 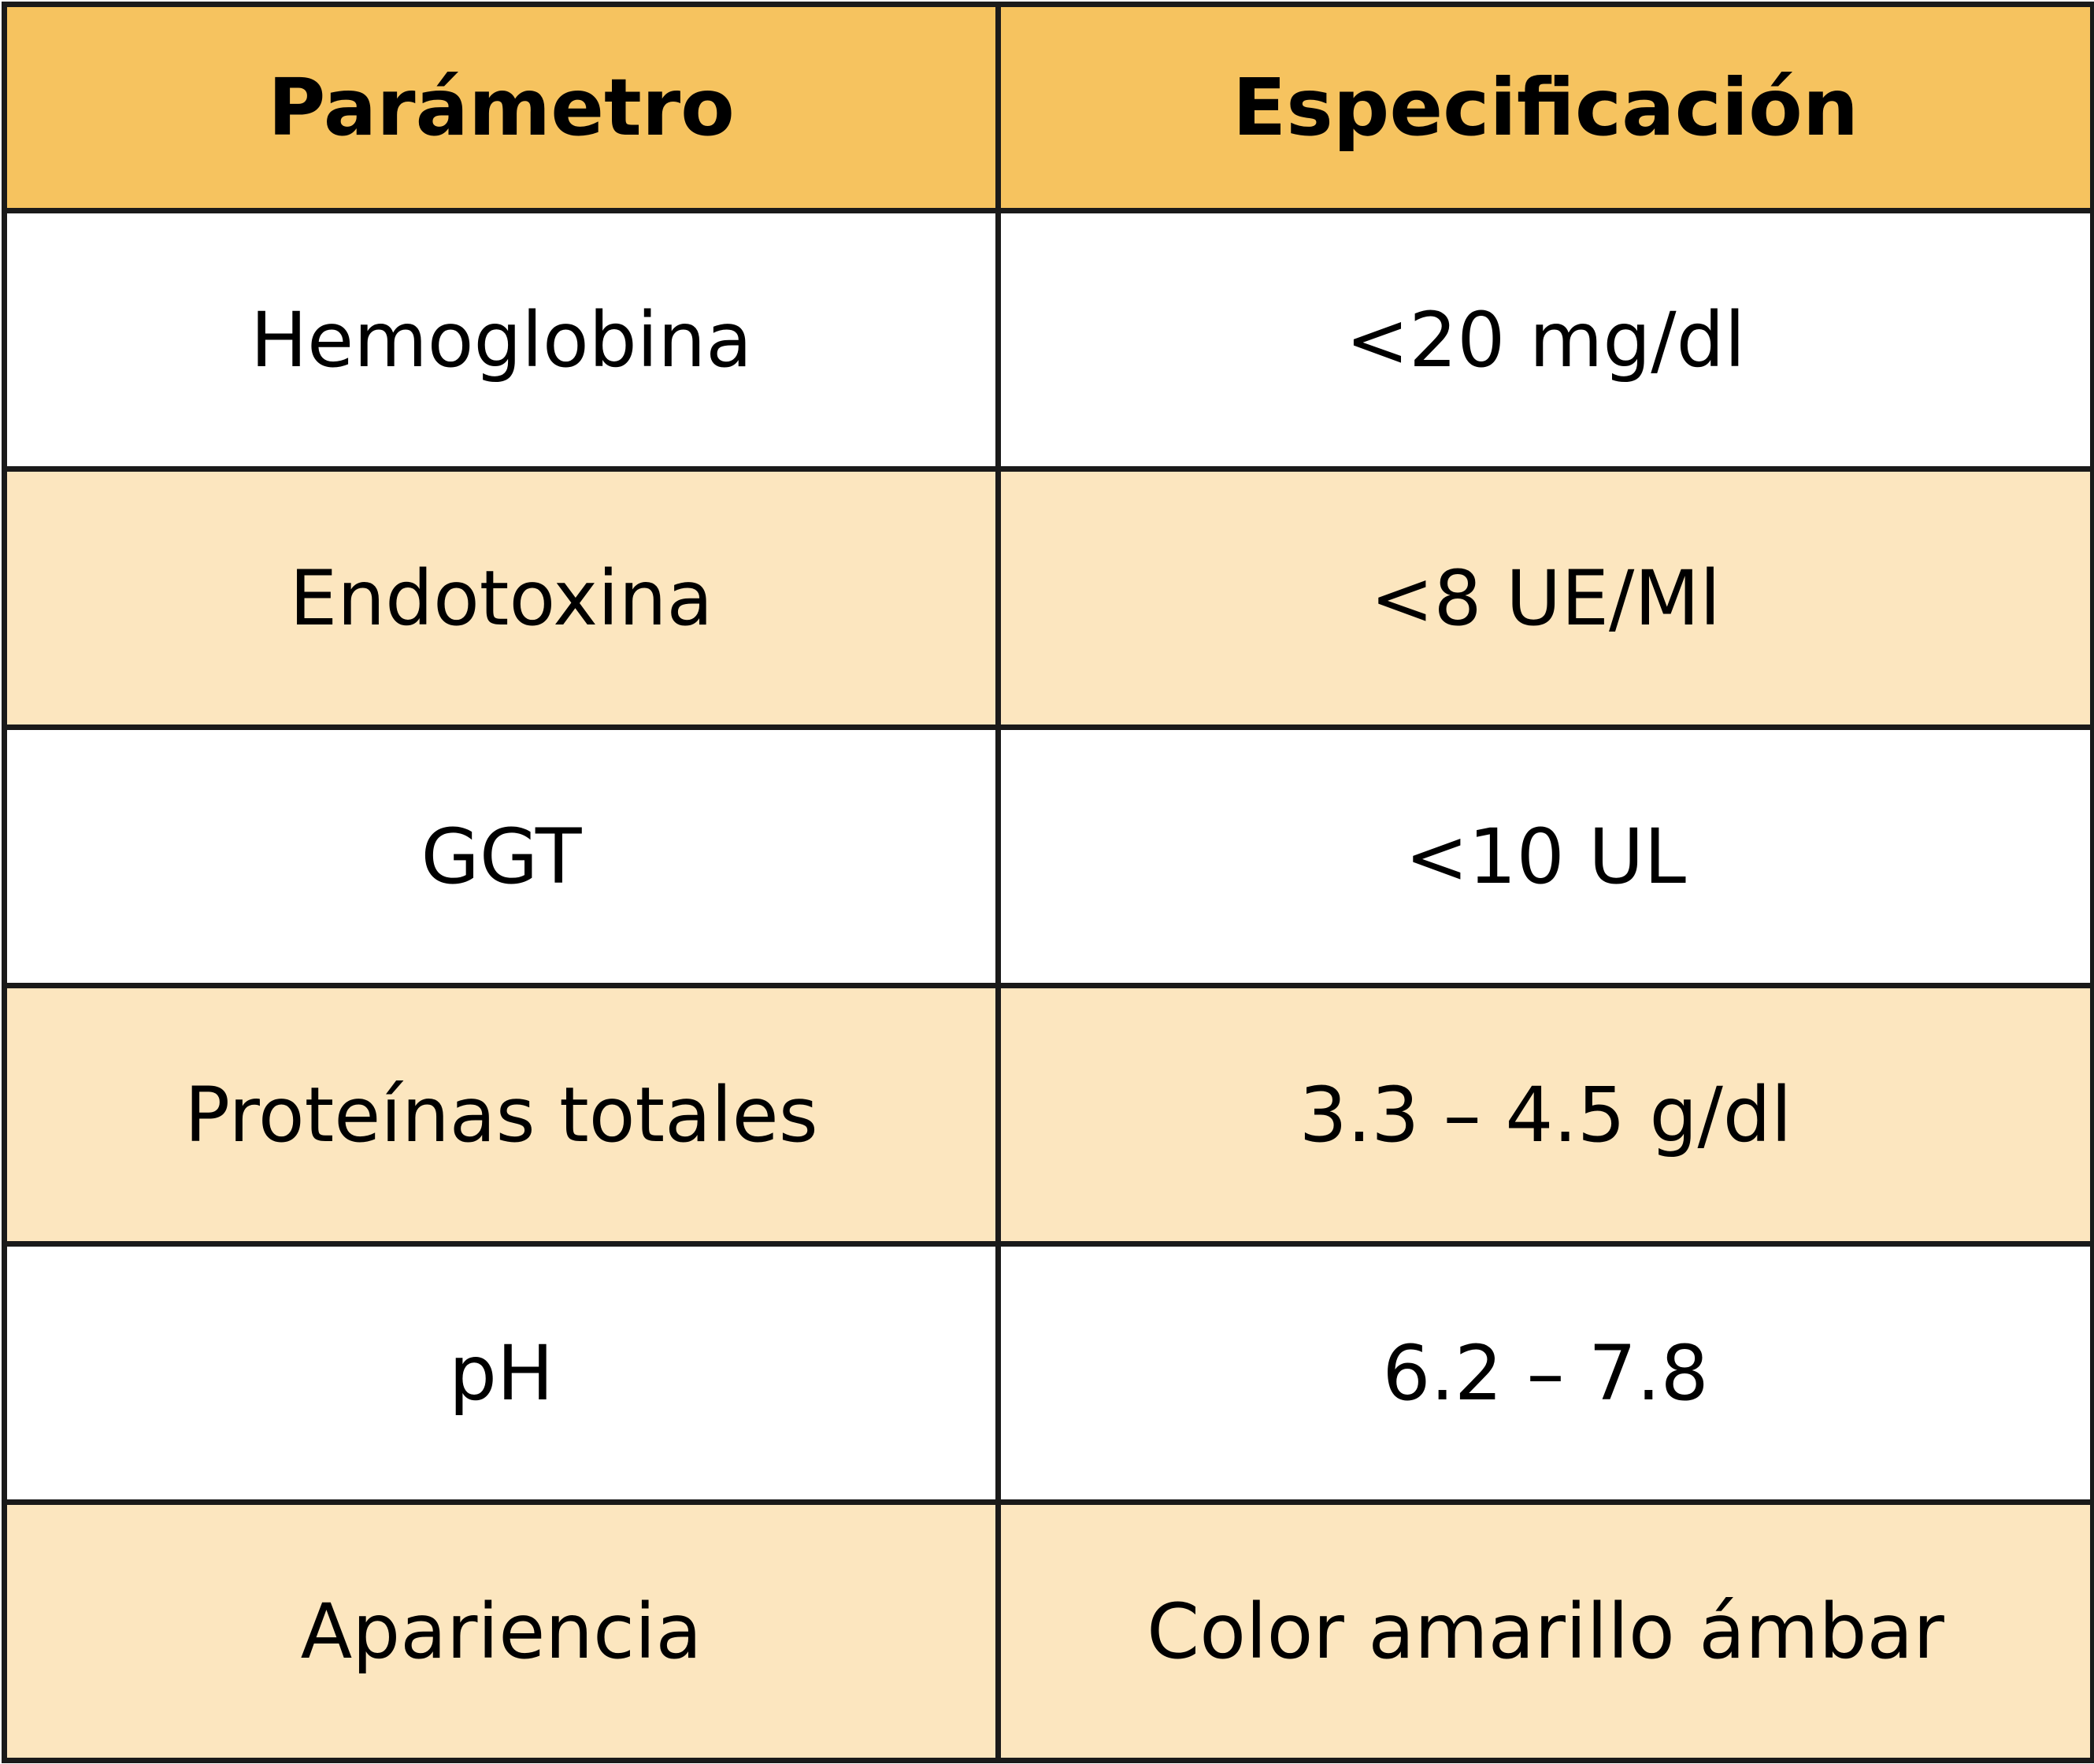 I want to click on header-specification: Especificación, so click(x=1545, y=107).